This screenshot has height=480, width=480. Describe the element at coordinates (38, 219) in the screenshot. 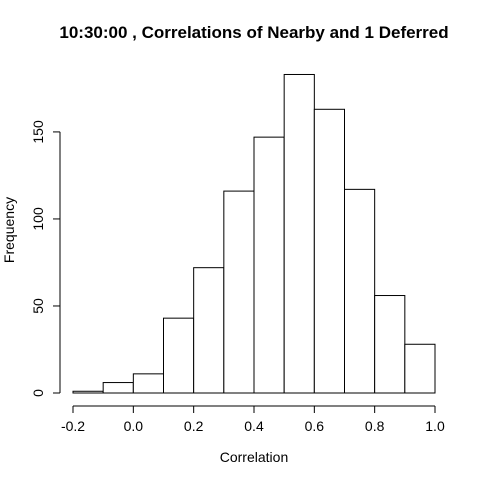

I see `y-tick-label: 100` at that location.